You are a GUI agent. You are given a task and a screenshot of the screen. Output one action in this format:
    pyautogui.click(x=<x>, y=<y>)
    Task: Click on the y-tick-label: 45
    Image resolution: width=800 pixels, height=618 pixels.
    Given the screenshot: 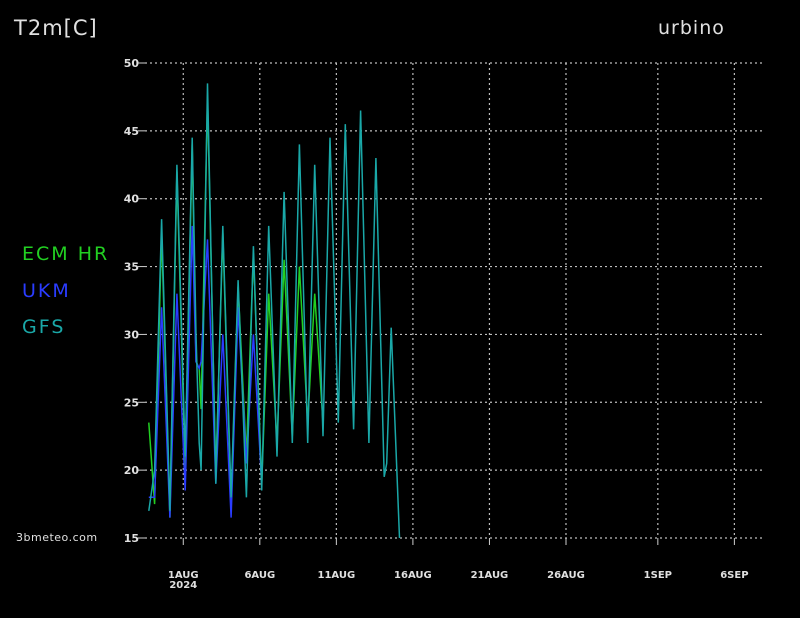 What is the action you would take?
    pyautogui.click(x=131, y=131)
    